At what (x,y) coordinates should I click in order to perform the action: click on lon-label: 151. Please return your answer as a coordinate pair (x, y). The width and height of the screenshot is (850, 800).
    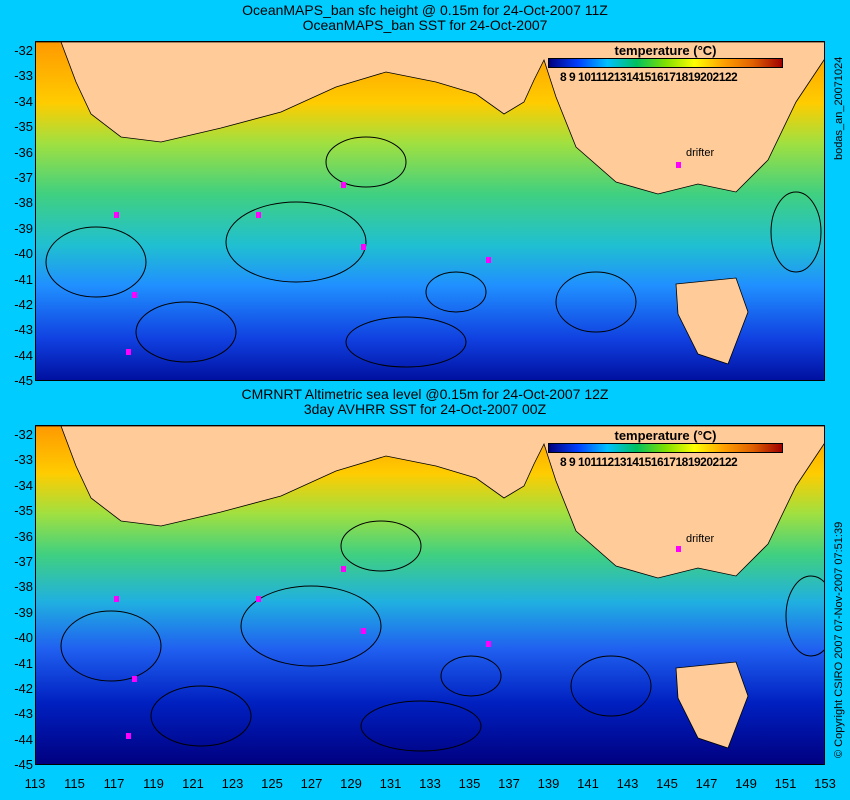
    Looking at the image, I should click on (785, 783).